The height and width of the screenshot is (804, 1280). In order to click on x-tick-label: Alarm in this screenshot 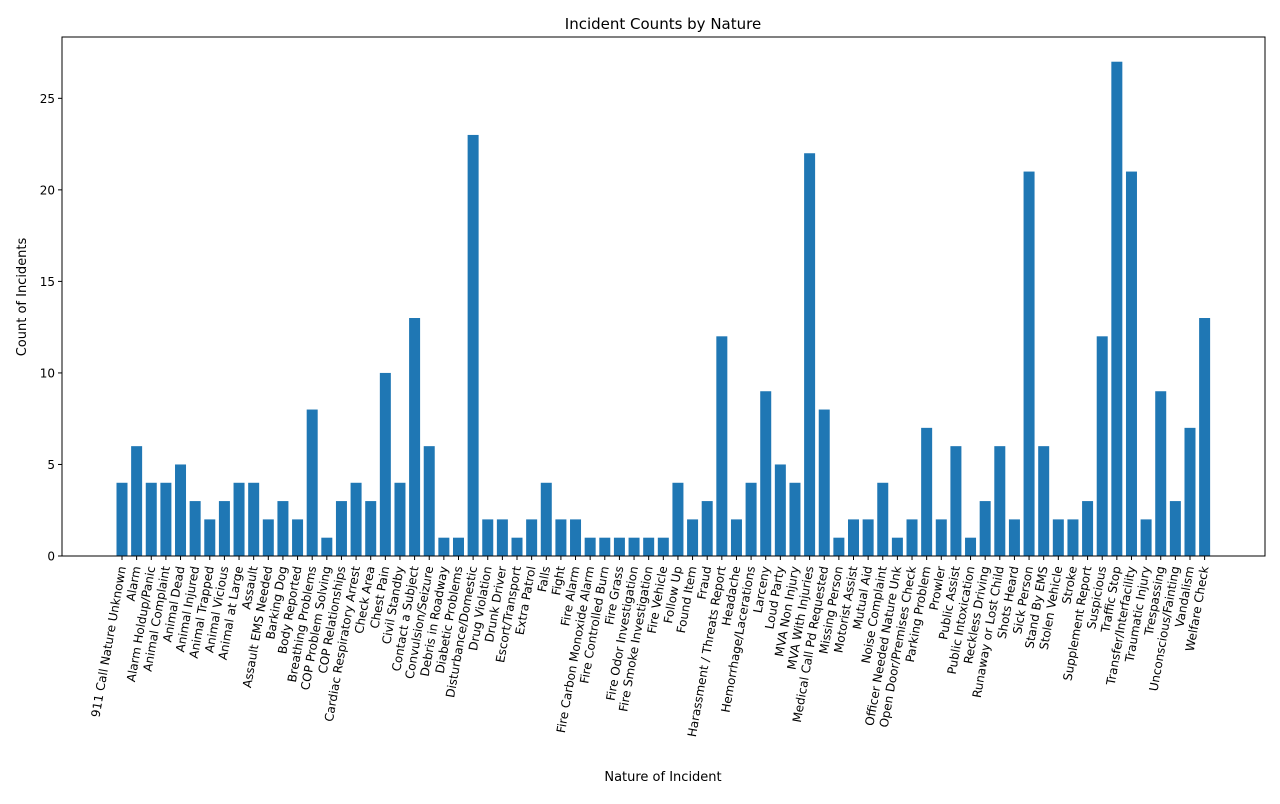, I will do `click(134, 583)`.